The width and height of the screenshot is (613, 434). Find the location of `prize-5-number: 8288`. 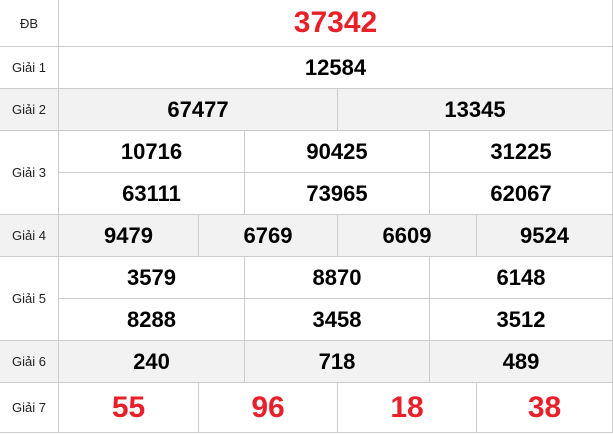

prize-5-number: 8288 is located at coordinates (152, 320).